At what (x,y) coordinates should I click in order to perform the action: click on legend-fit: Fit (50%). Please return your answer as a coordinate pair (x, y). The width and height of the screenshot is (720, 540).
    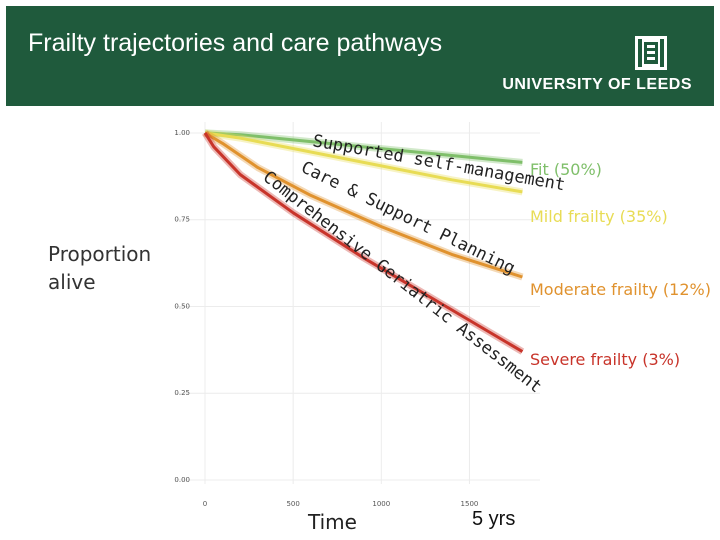
    Looking at the image, I should click on (566, 169).